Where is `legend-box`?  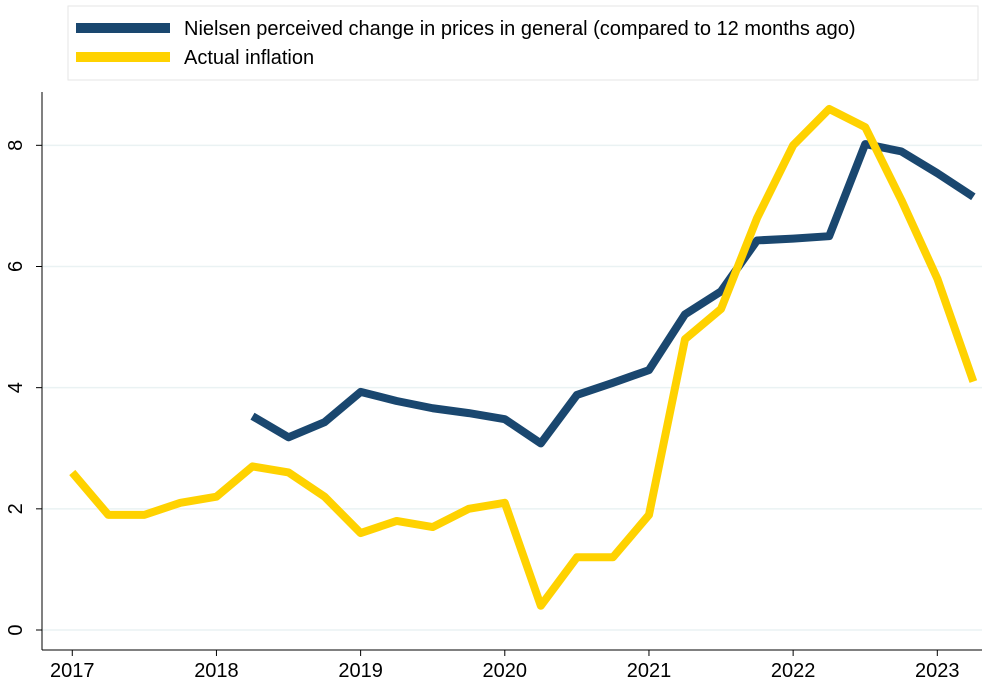 legend-box is located at coordinates (523, 43).